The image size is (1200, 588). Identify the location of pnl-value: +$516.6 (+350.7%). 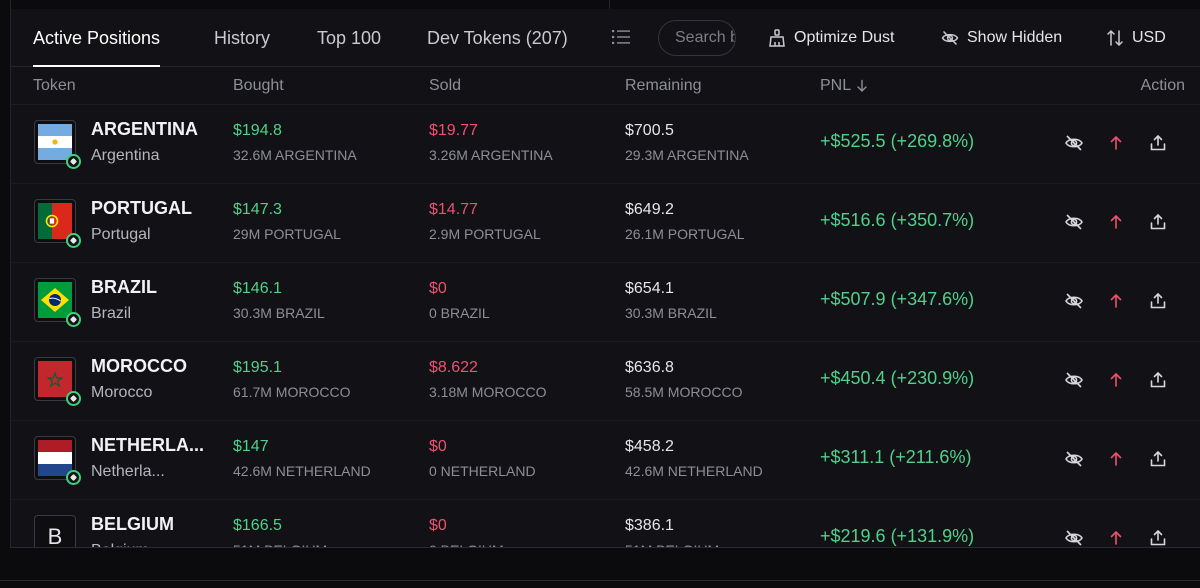
(897, 220).